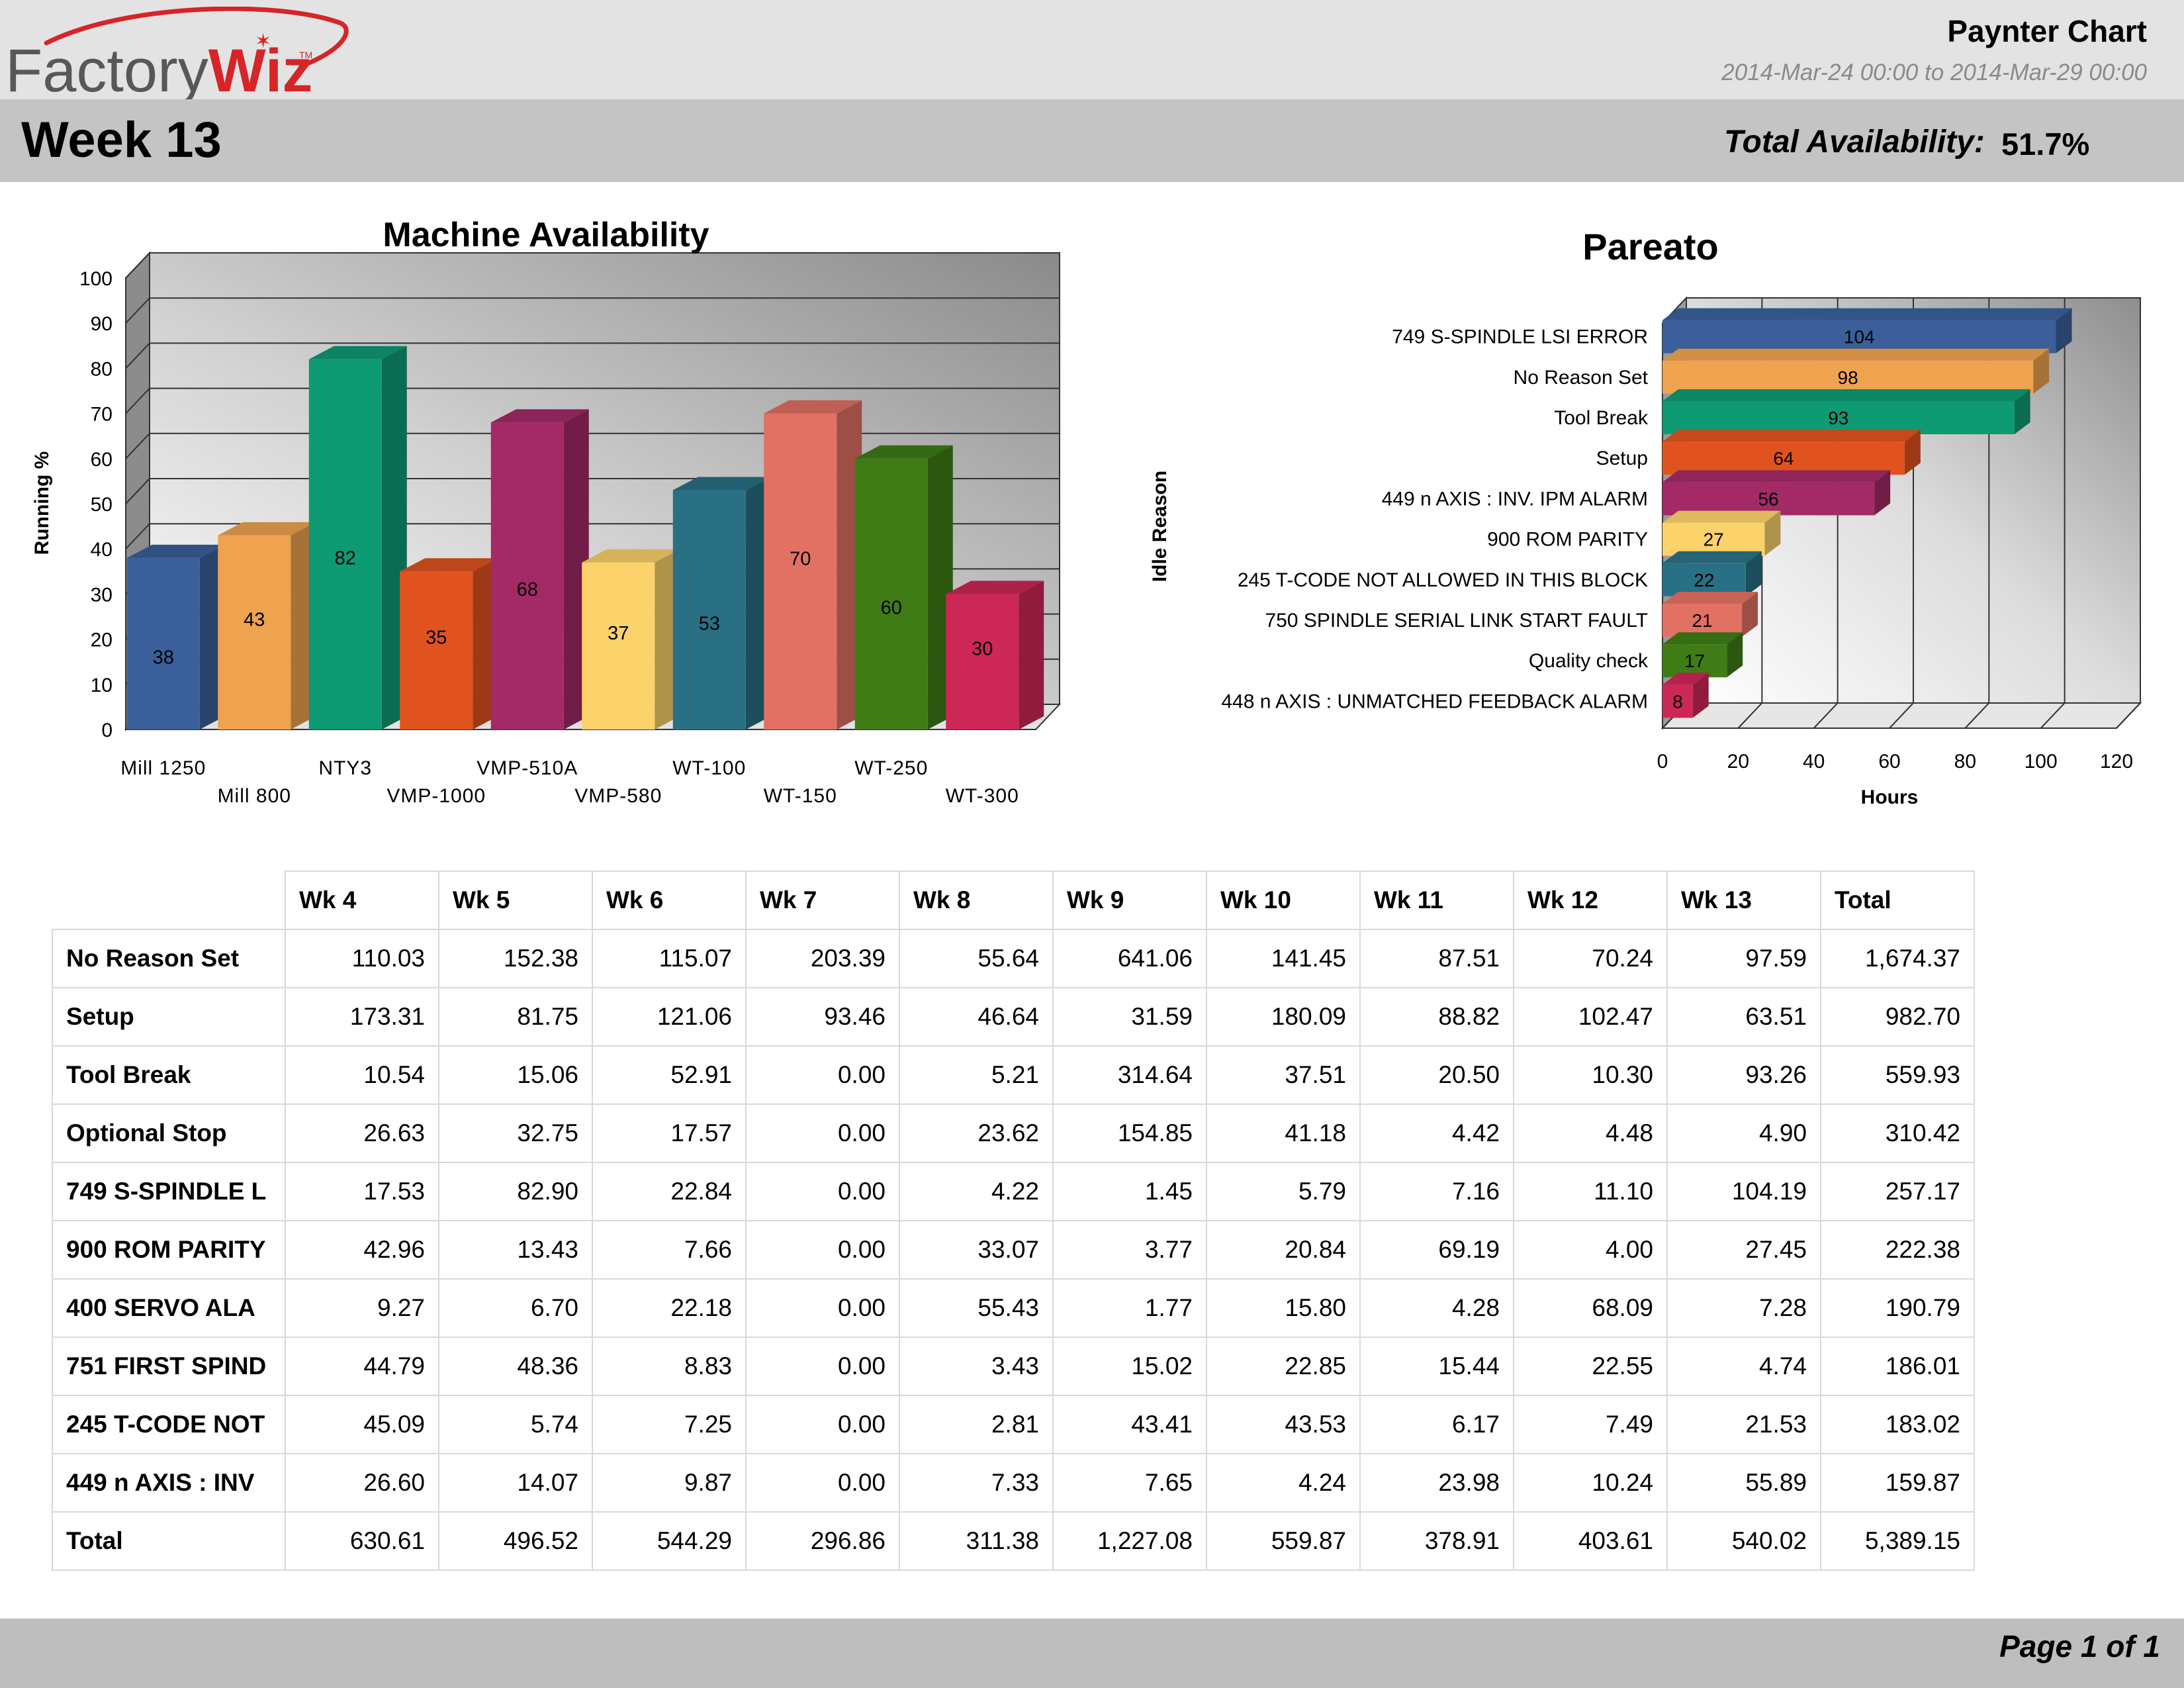 Image resolution: width=2184 pixels, height=1688 pixels. I want to click on category-label: 245 T-CODE NOT ALLOWED IN THIS BLOCK, so click(1443, 580).